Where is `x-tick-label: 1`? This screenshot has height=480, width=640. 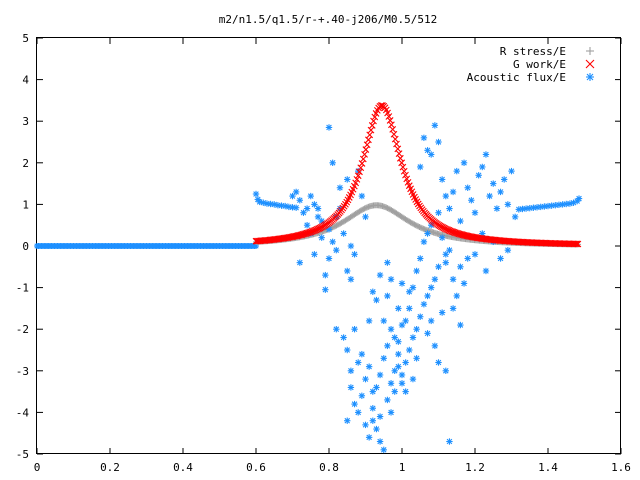 x-tick-label: 1 is located at coordinates (402, 467).